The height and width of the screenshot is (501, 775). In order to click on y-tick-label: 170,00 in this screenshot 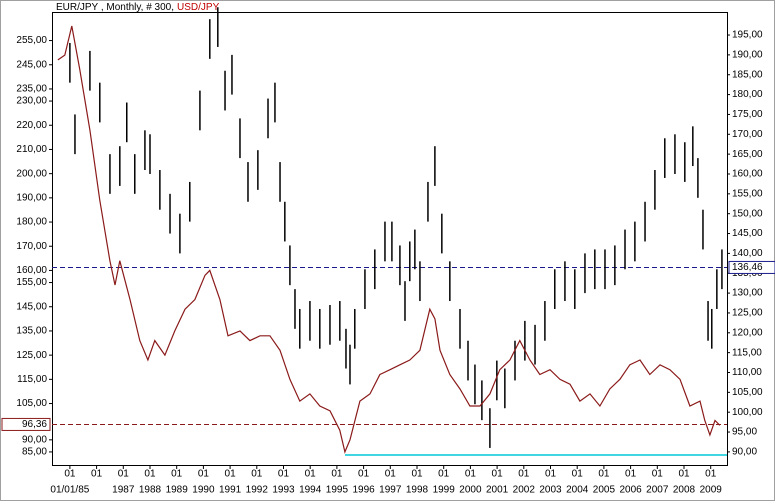, I will do `click(31, 246)`.